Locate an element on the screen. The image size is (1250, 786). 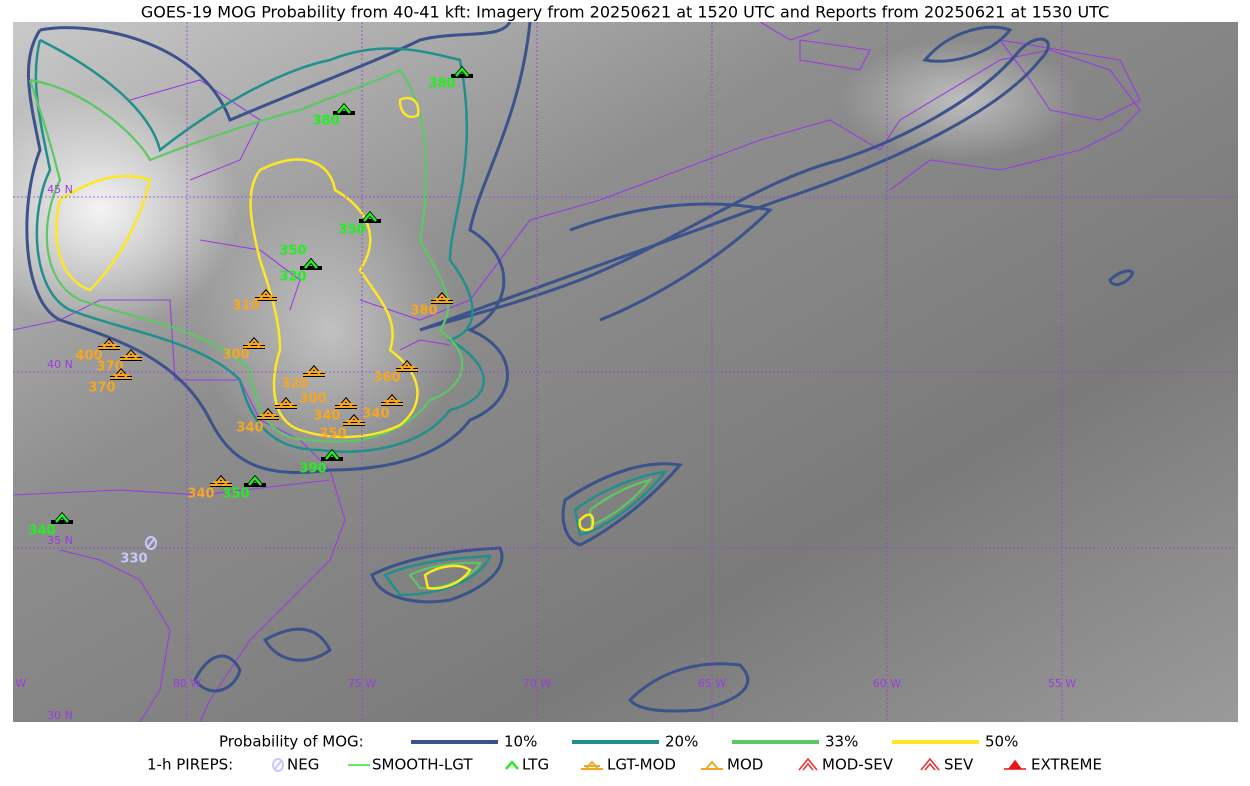
legend-label: MOD-SEV is located at coordinates (858, 765).